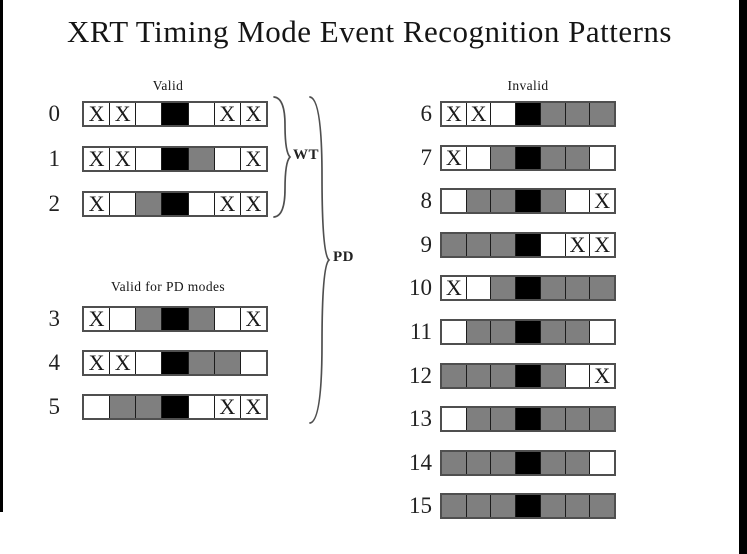 The width and height of the screenshot is (747, 554). I want to click on left-border, so click(1, 256).